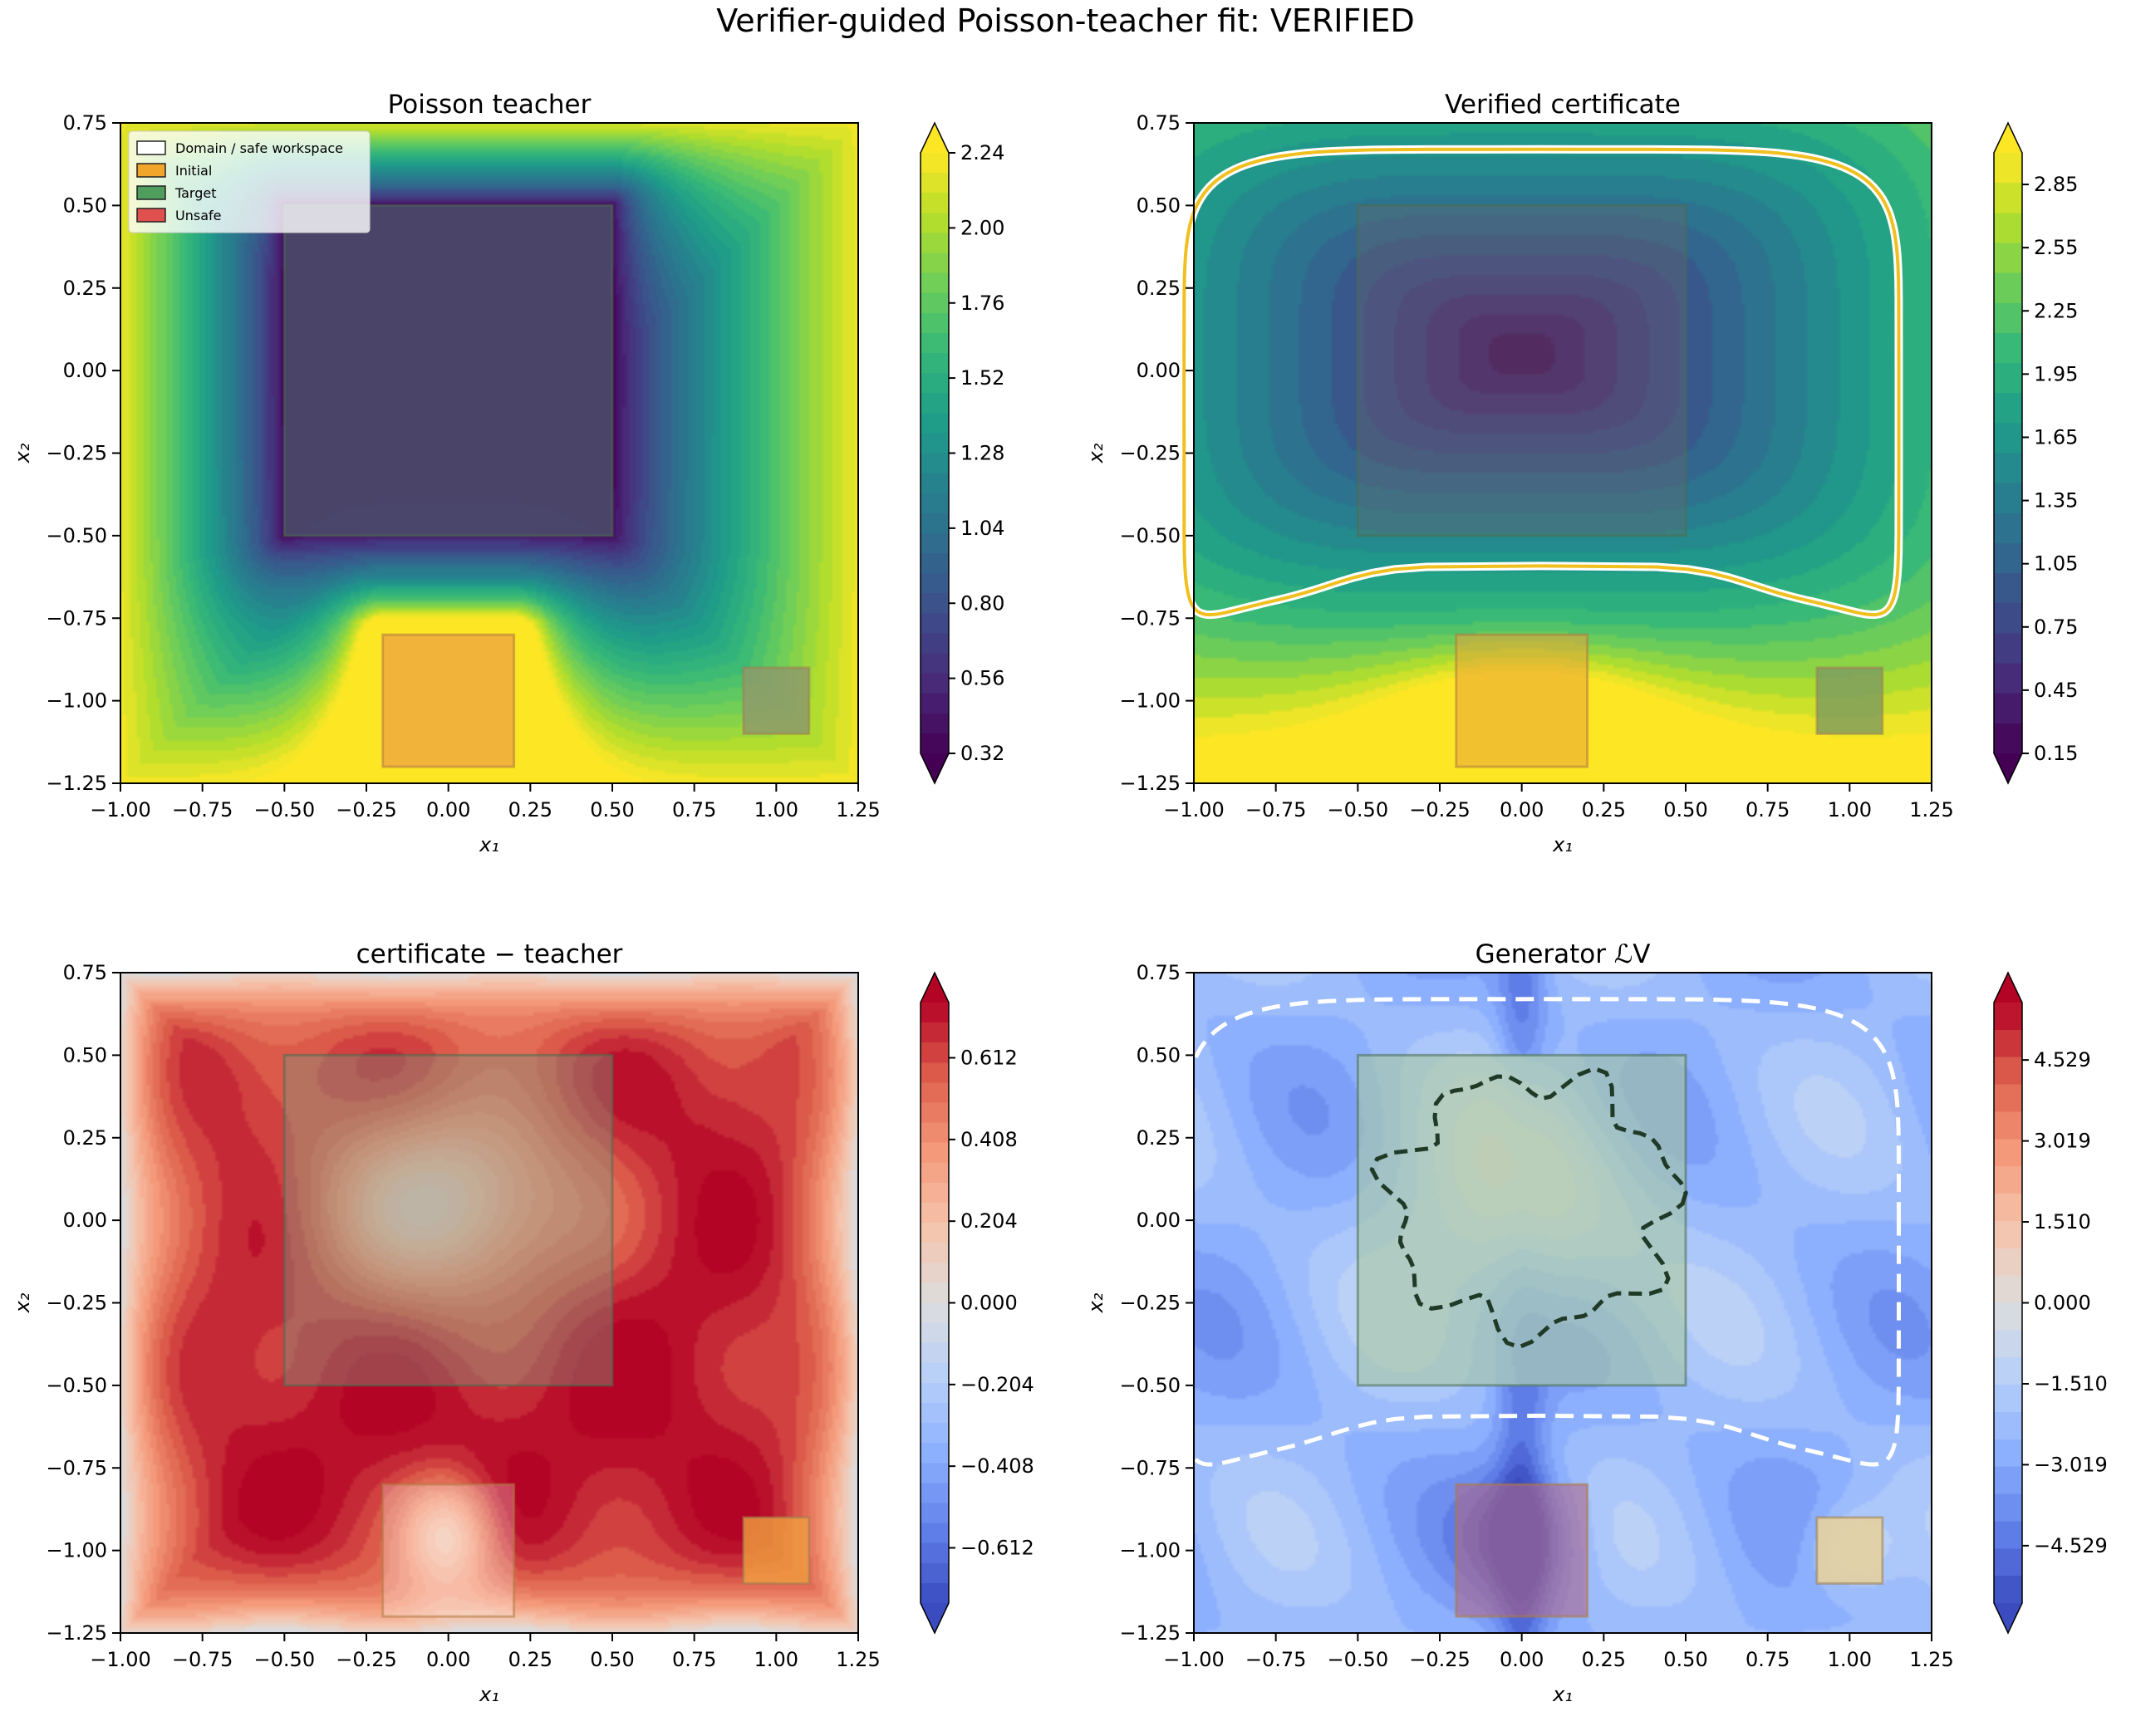 The width and height of the screenshot is (2131, 1736). I want to click on colorbar-tick-label: 1.76, so click(982, 303).